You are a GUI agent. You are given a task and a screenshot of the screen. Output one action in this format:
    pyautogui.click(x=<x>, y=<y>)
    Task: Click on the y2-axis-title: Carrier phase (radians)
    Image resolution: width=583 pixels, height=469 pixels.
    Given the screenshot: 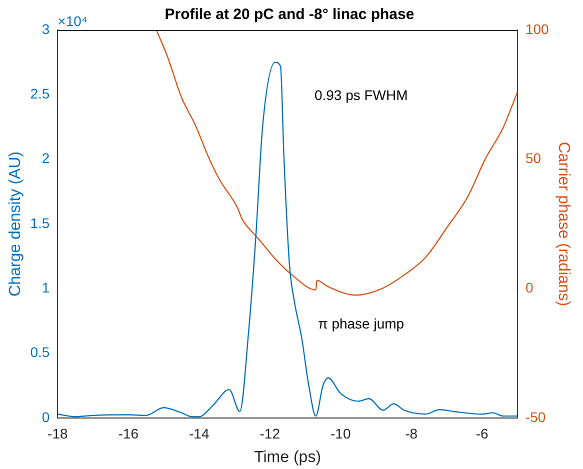 What is the action you would take?
    pyautogui.click(x=563, y=224)
    